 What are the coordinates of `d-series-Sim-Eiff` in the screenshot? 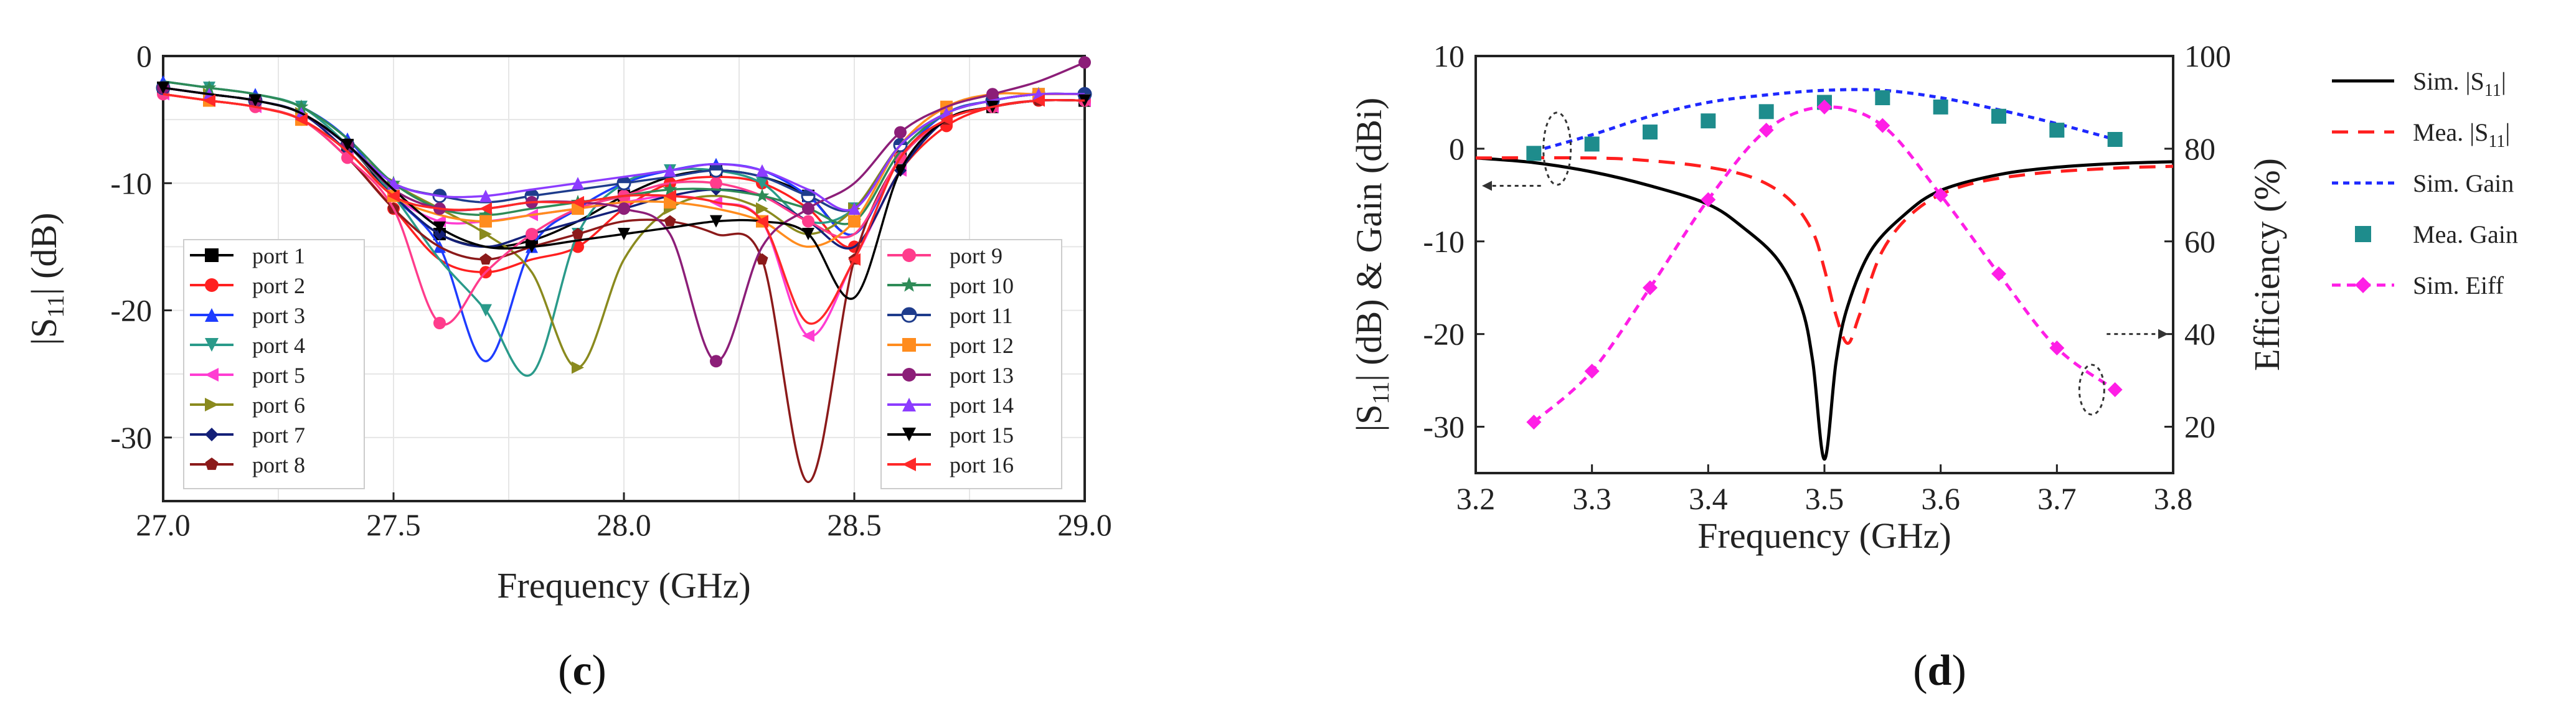 It's located at (1824, 264).